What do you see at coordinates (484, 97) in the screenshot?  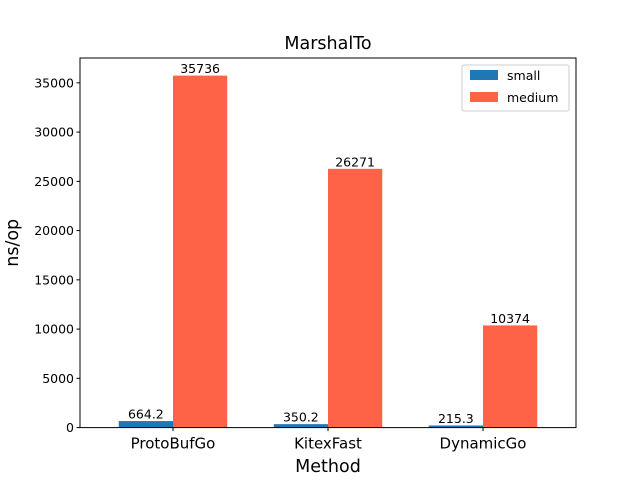 I see `legend-swatch-medium` at bounding box center [484, 97].